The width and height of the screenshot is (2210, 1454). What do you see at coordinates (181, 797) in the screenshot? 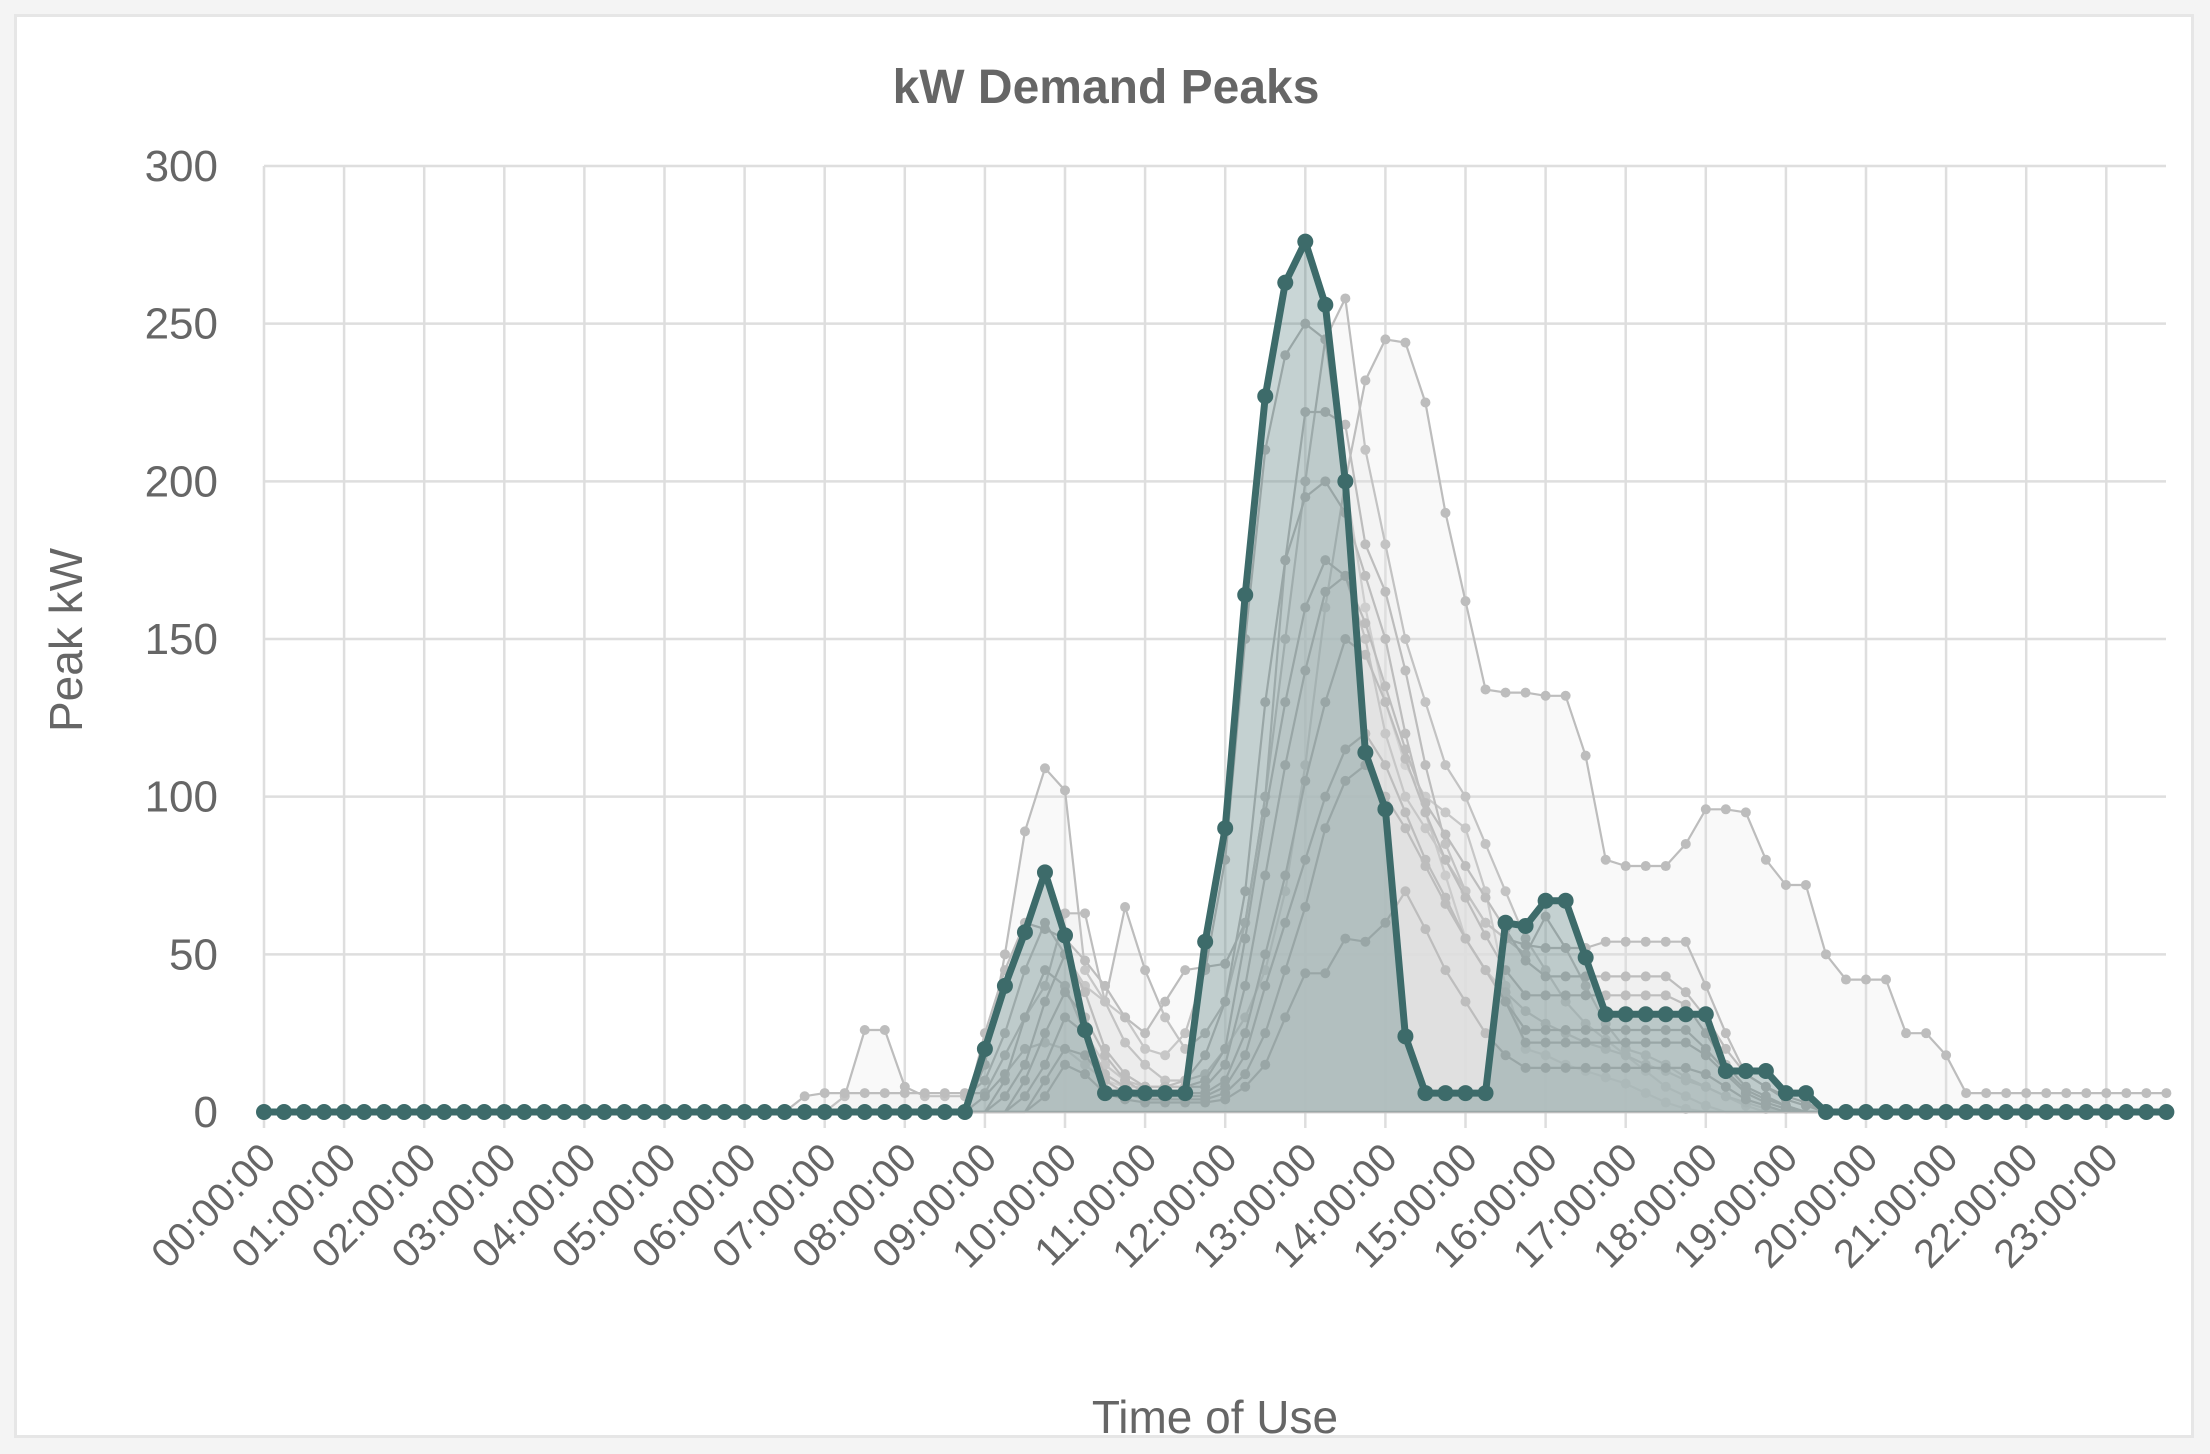
I see `y-tick-label: 100` at bounding box center [181, 797].